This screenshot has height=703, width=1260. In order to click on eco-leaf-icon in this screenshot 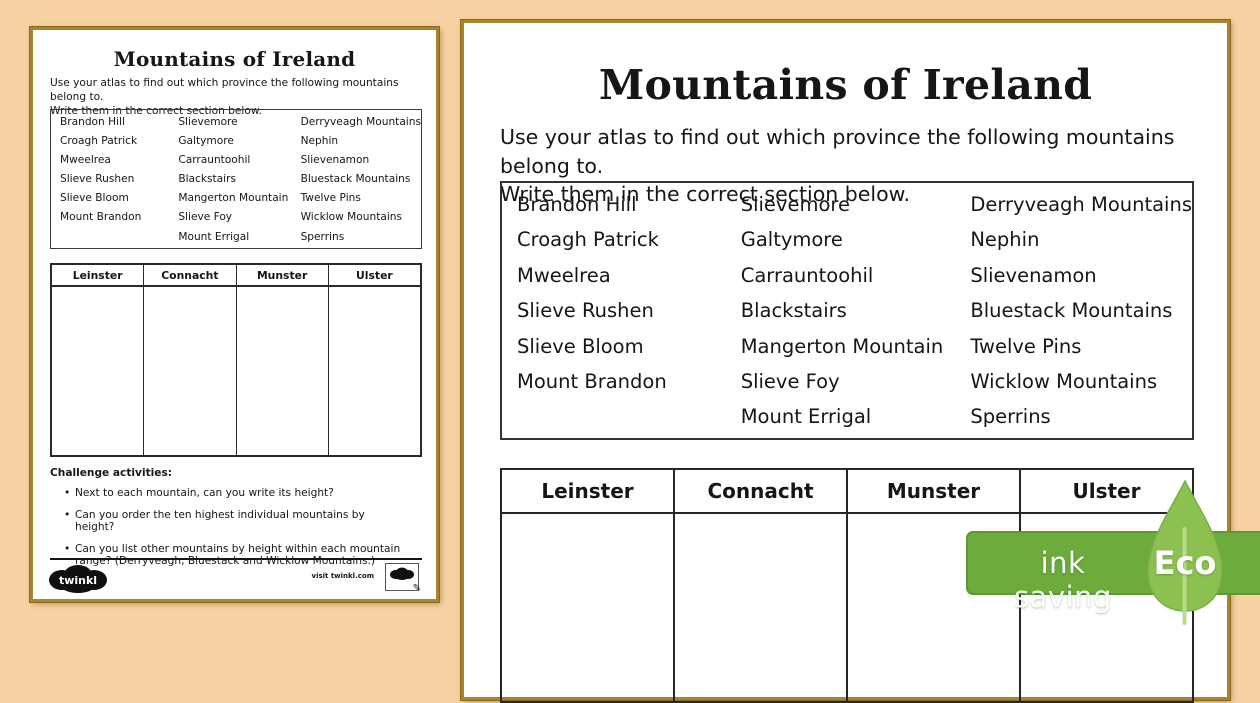, I will do `click(1185, 552)`.